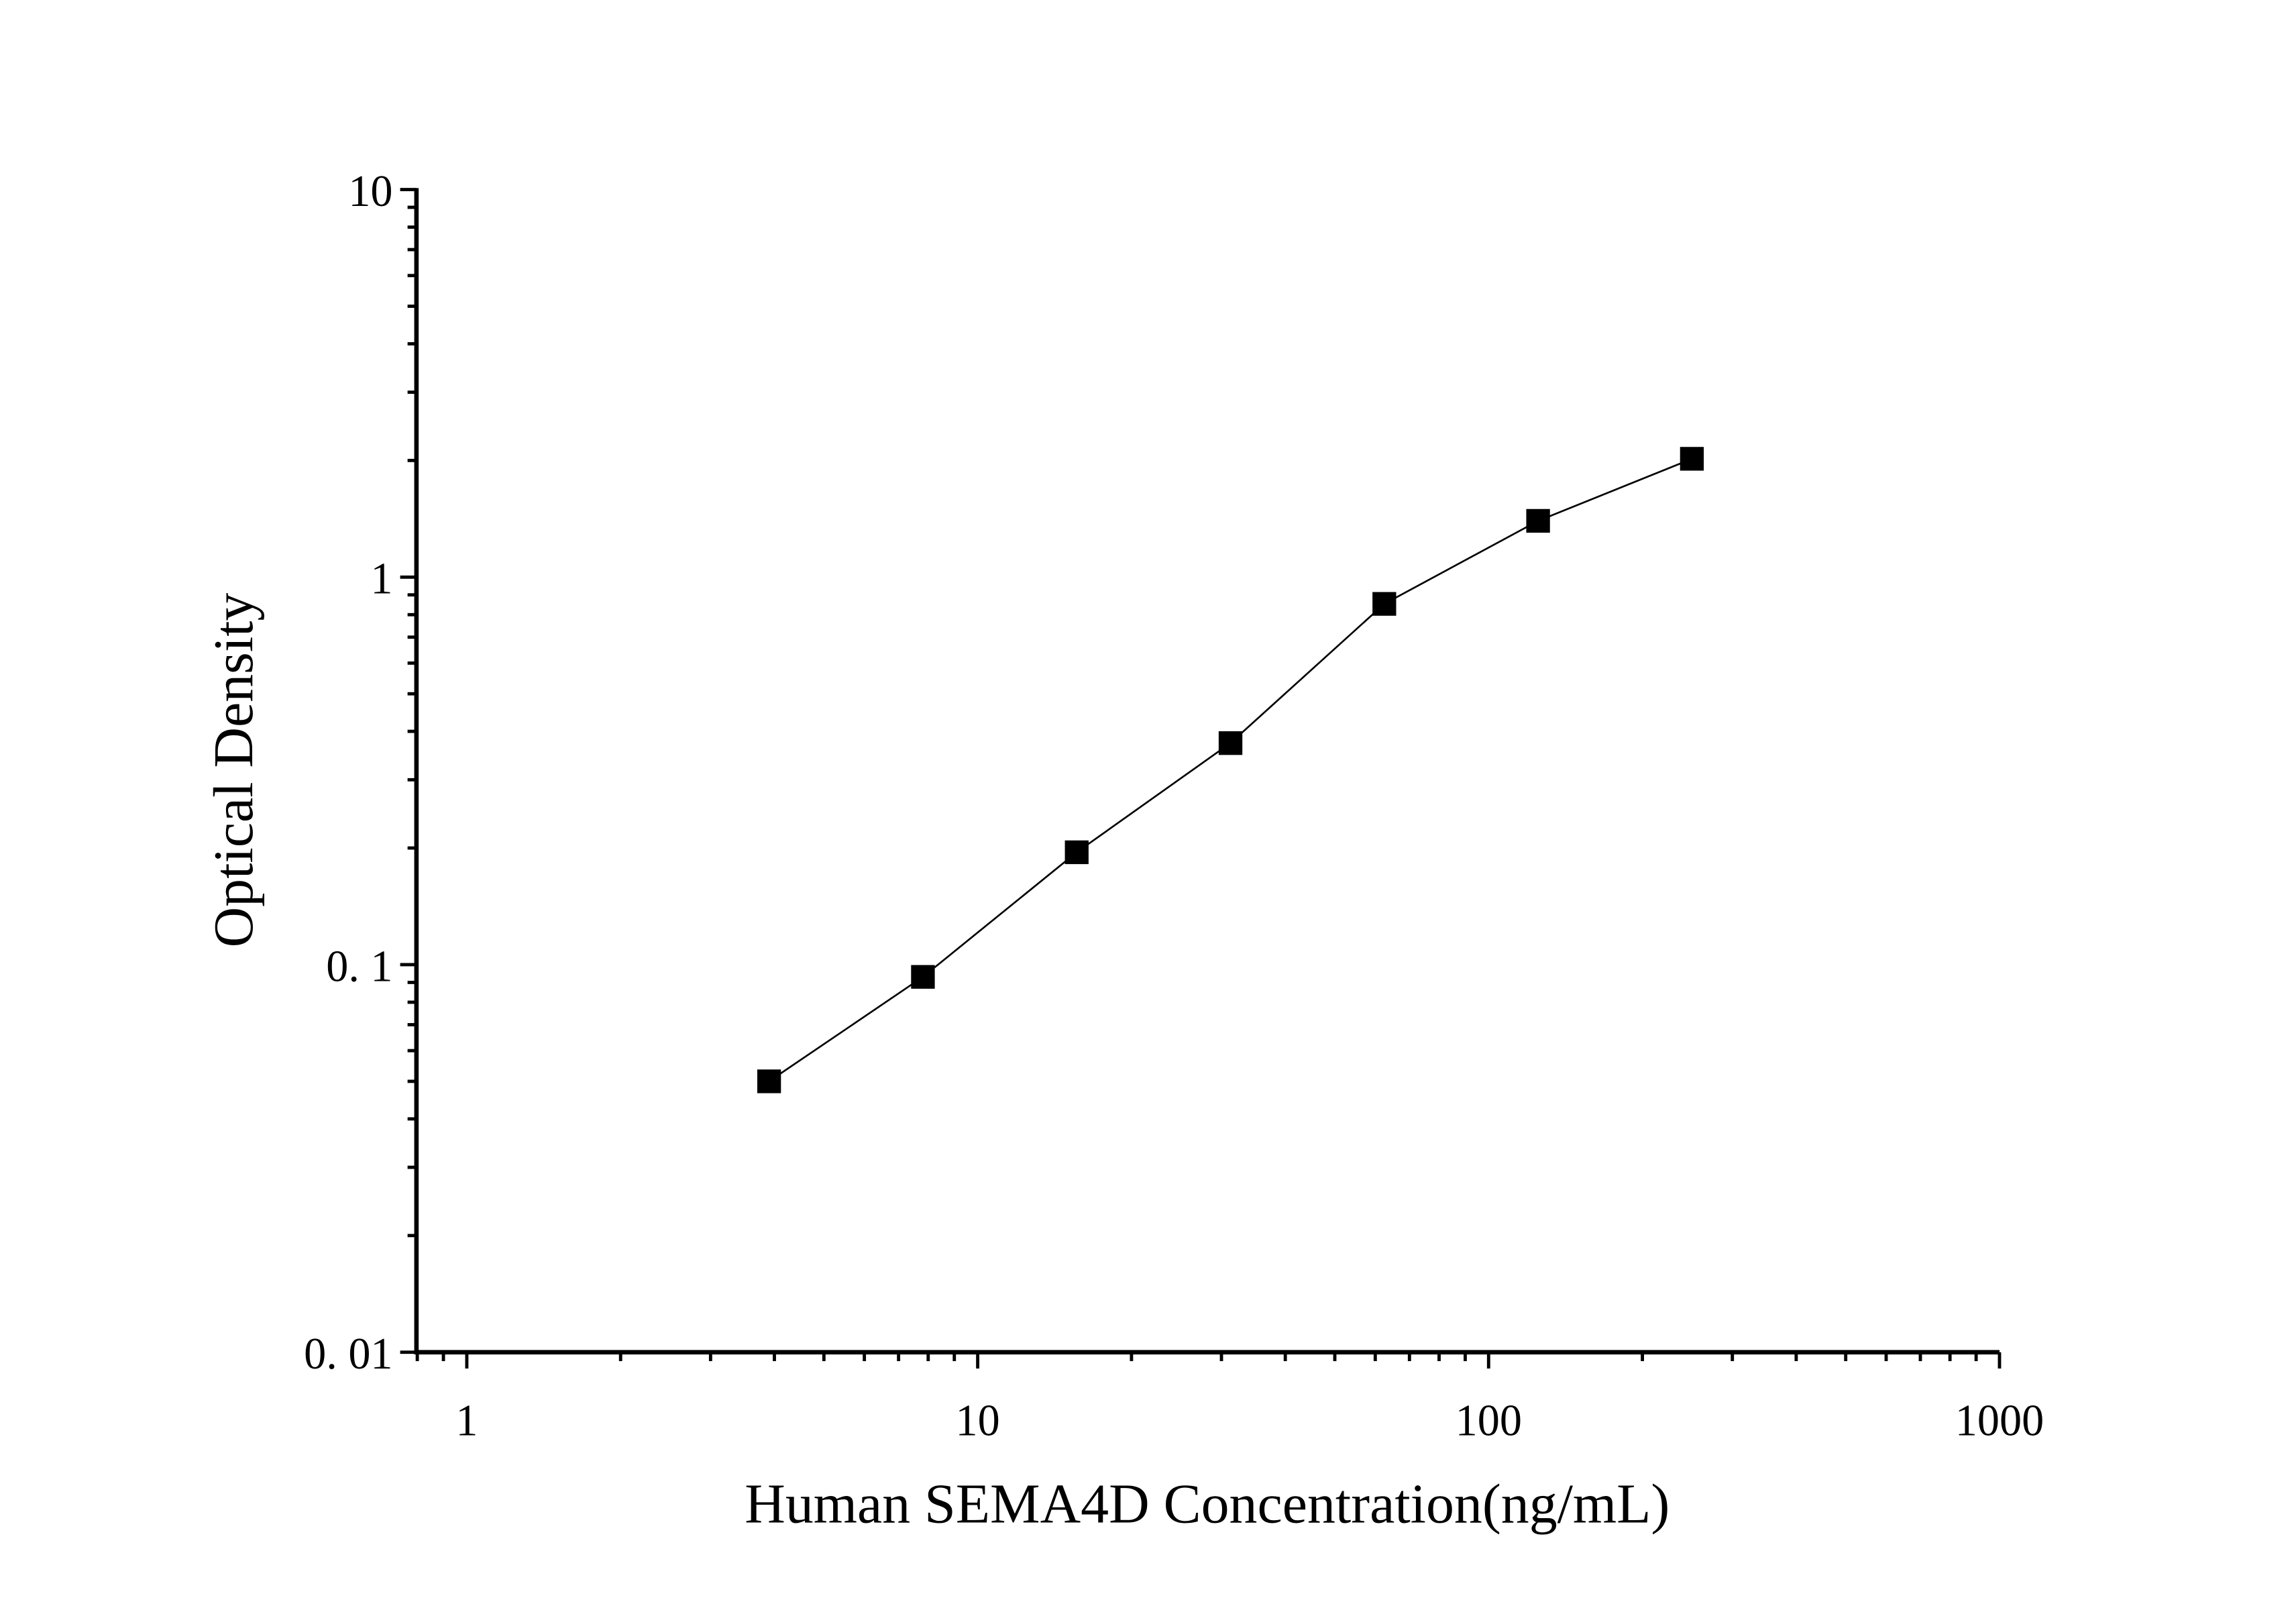 This screenshot has height=1604, width=2296. Describe the element at coordinates (234, 771) in the screenshot. I see `y-axis-label: Optical Density` at that location.